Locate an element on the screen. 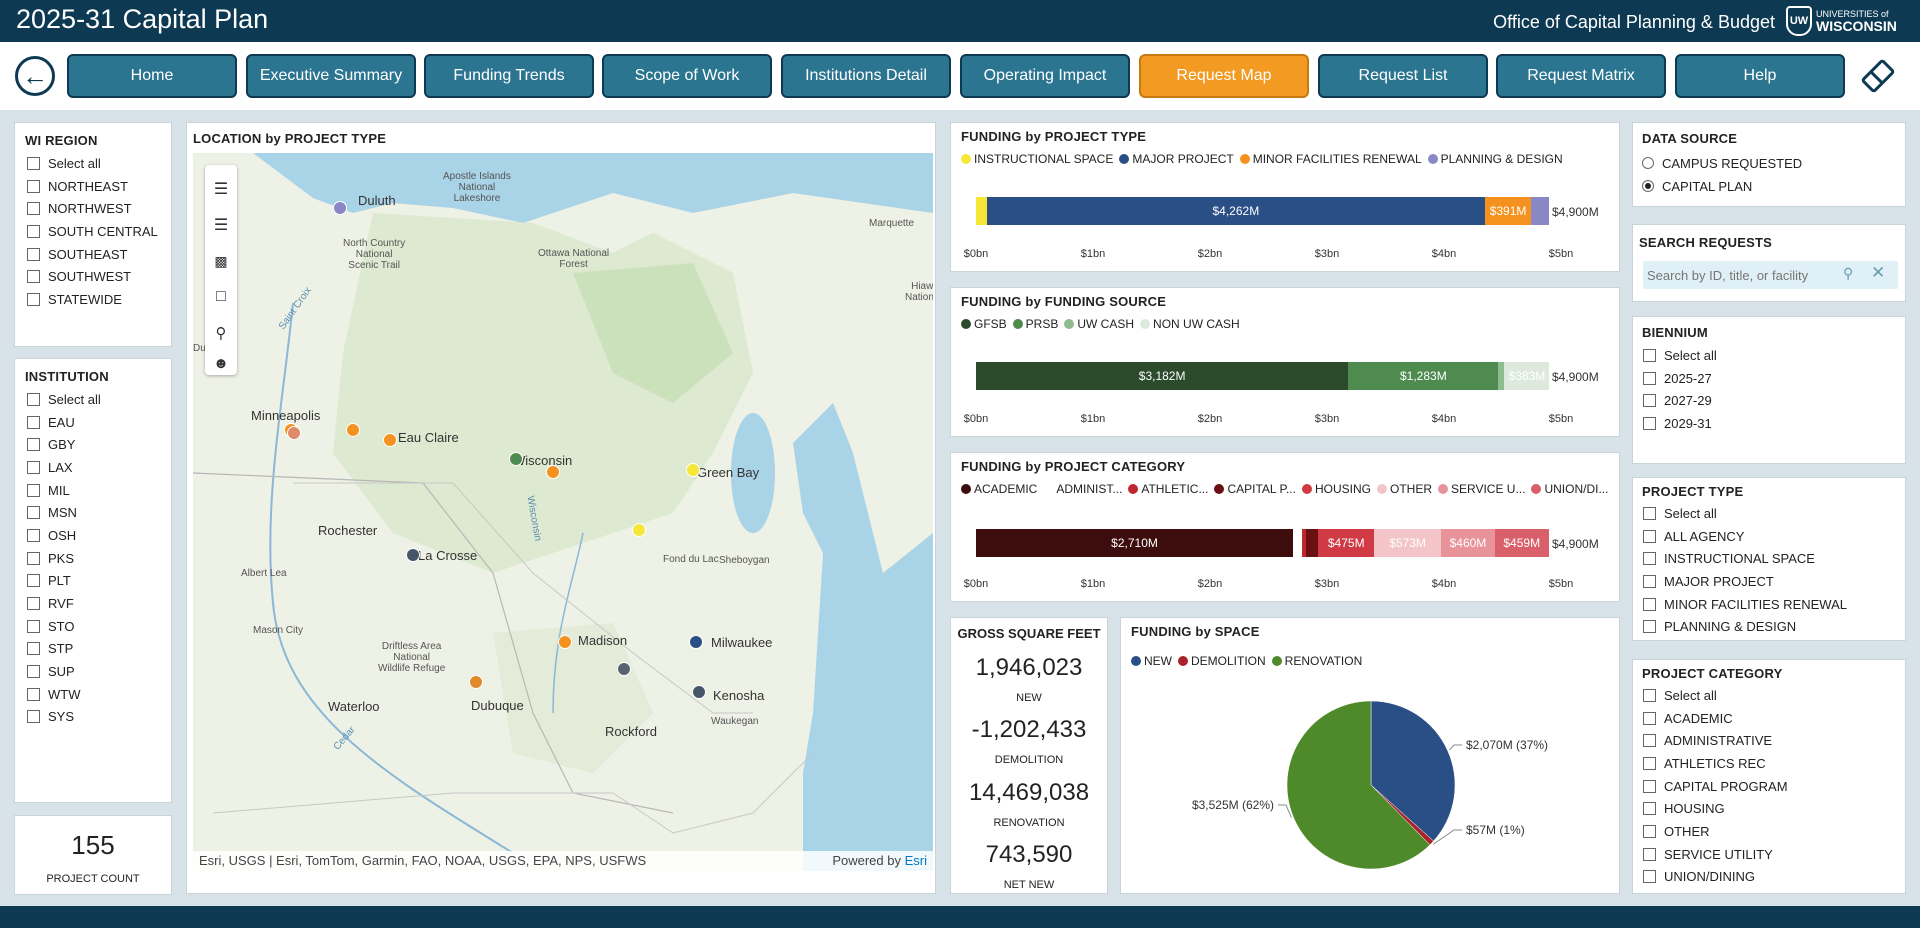  esri-link: Esri is located at coordinates (915, 860).